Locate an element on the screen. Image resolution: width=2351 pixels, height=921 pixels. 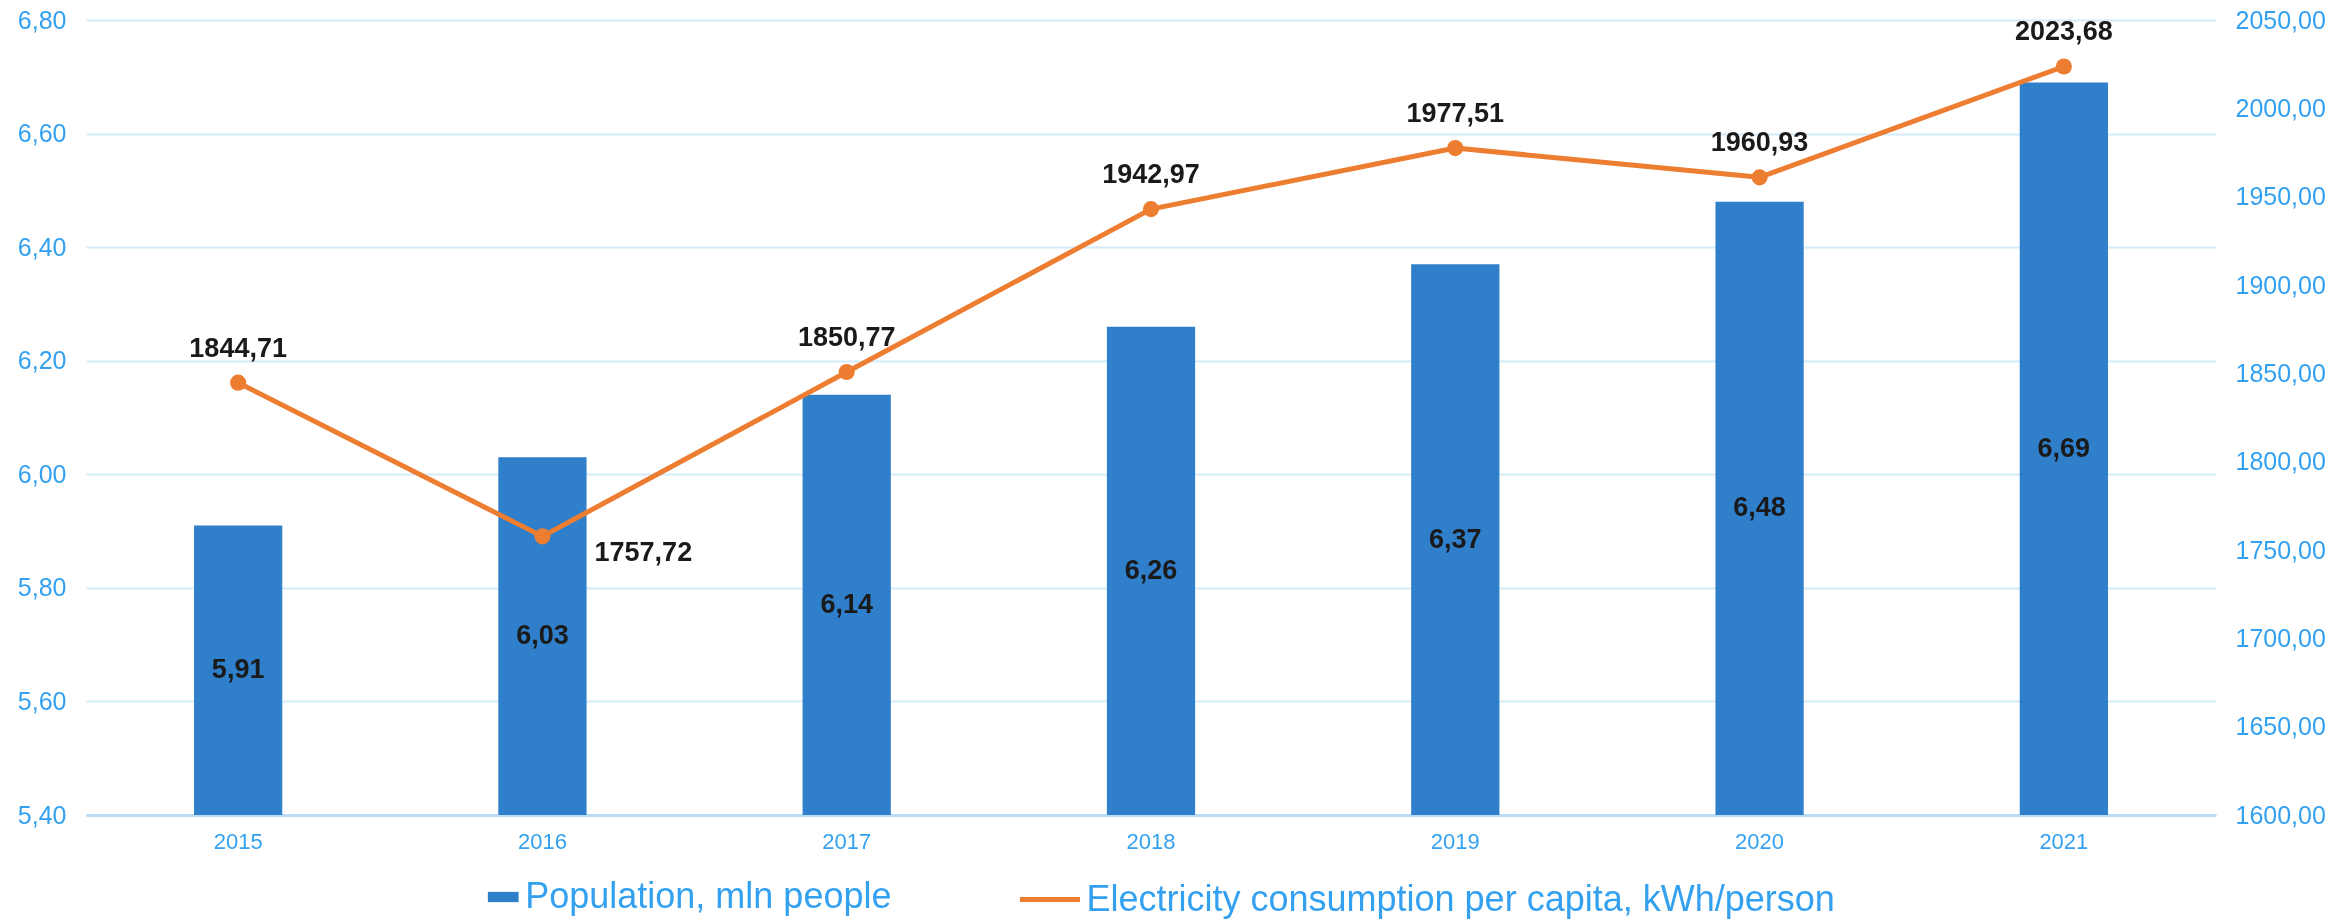
data-label: 2023,68 is located at coordinates (2064, 31).